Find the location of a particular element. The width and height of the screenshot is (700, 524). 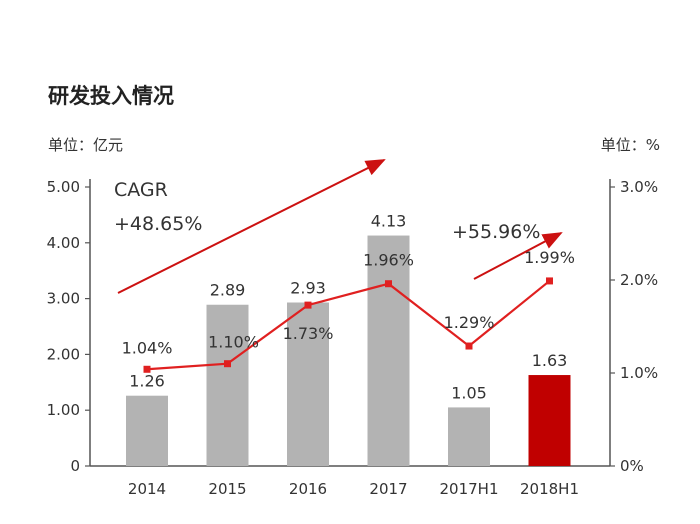

cagr-trend-arrow is located at coordinates (251, 226).